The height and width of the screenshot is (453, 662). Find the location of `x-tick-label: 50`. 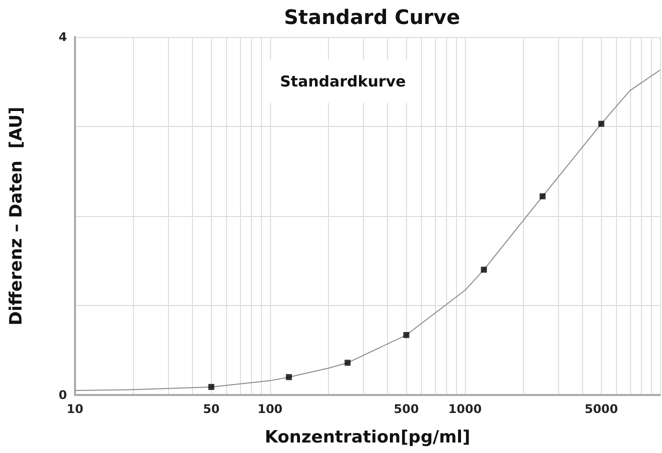

x-tick-label: 50 is located at coordinates (211, 409).